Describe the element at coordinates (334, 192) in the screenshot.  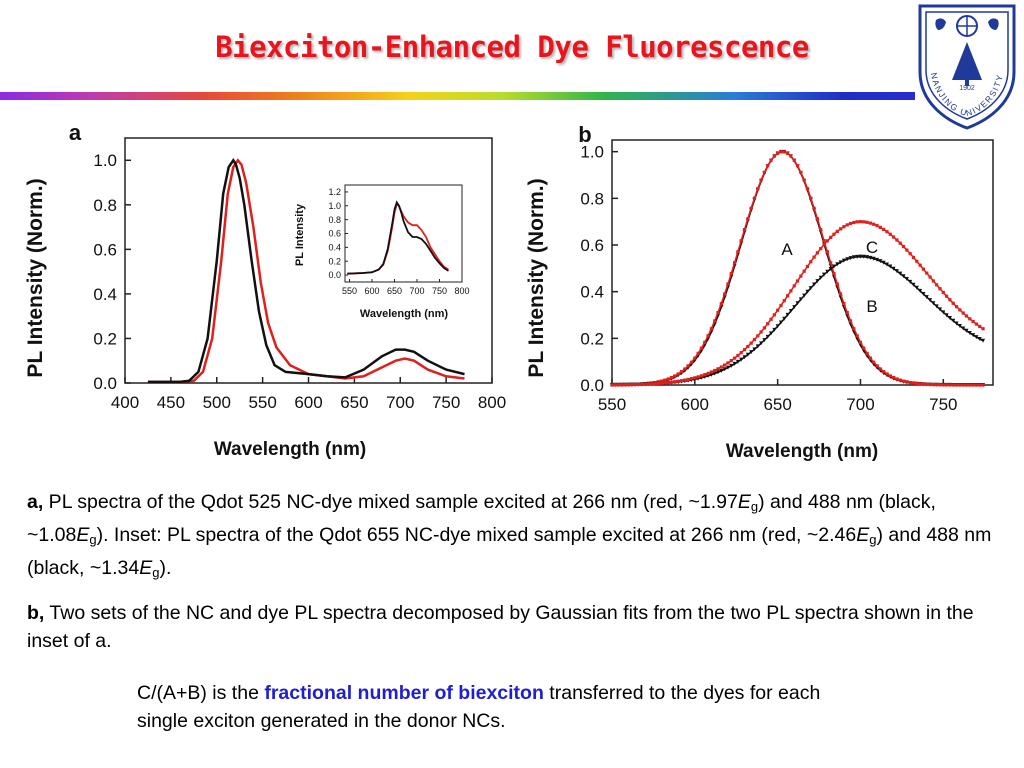
I see `y-tick-label: 1.2` at that location.